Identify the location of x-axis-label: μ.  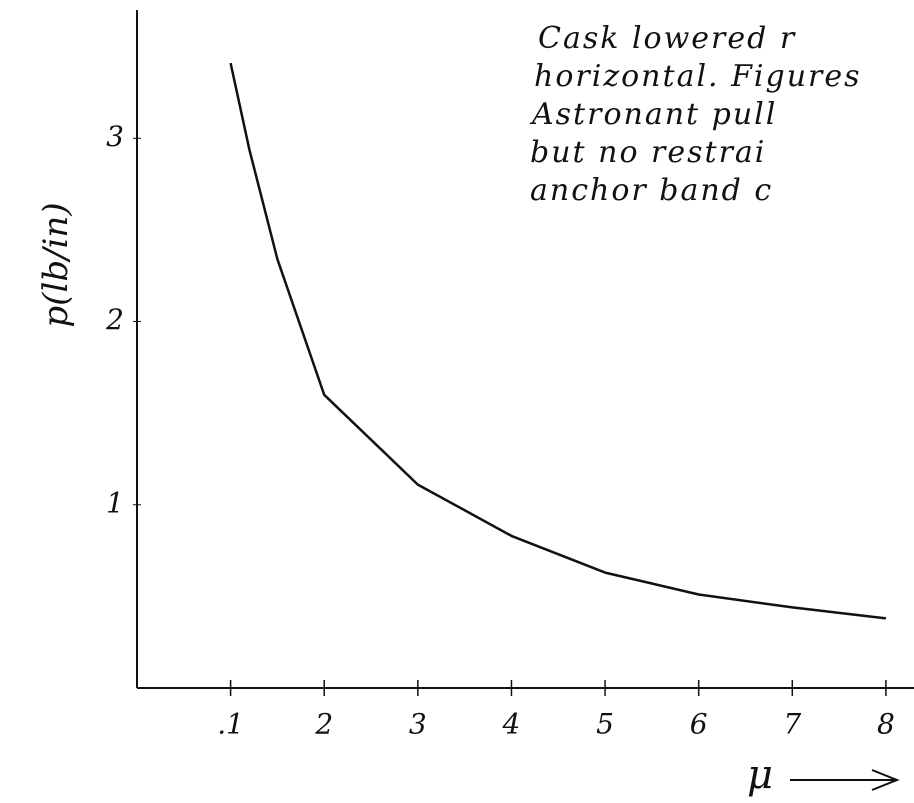
(760, 775).